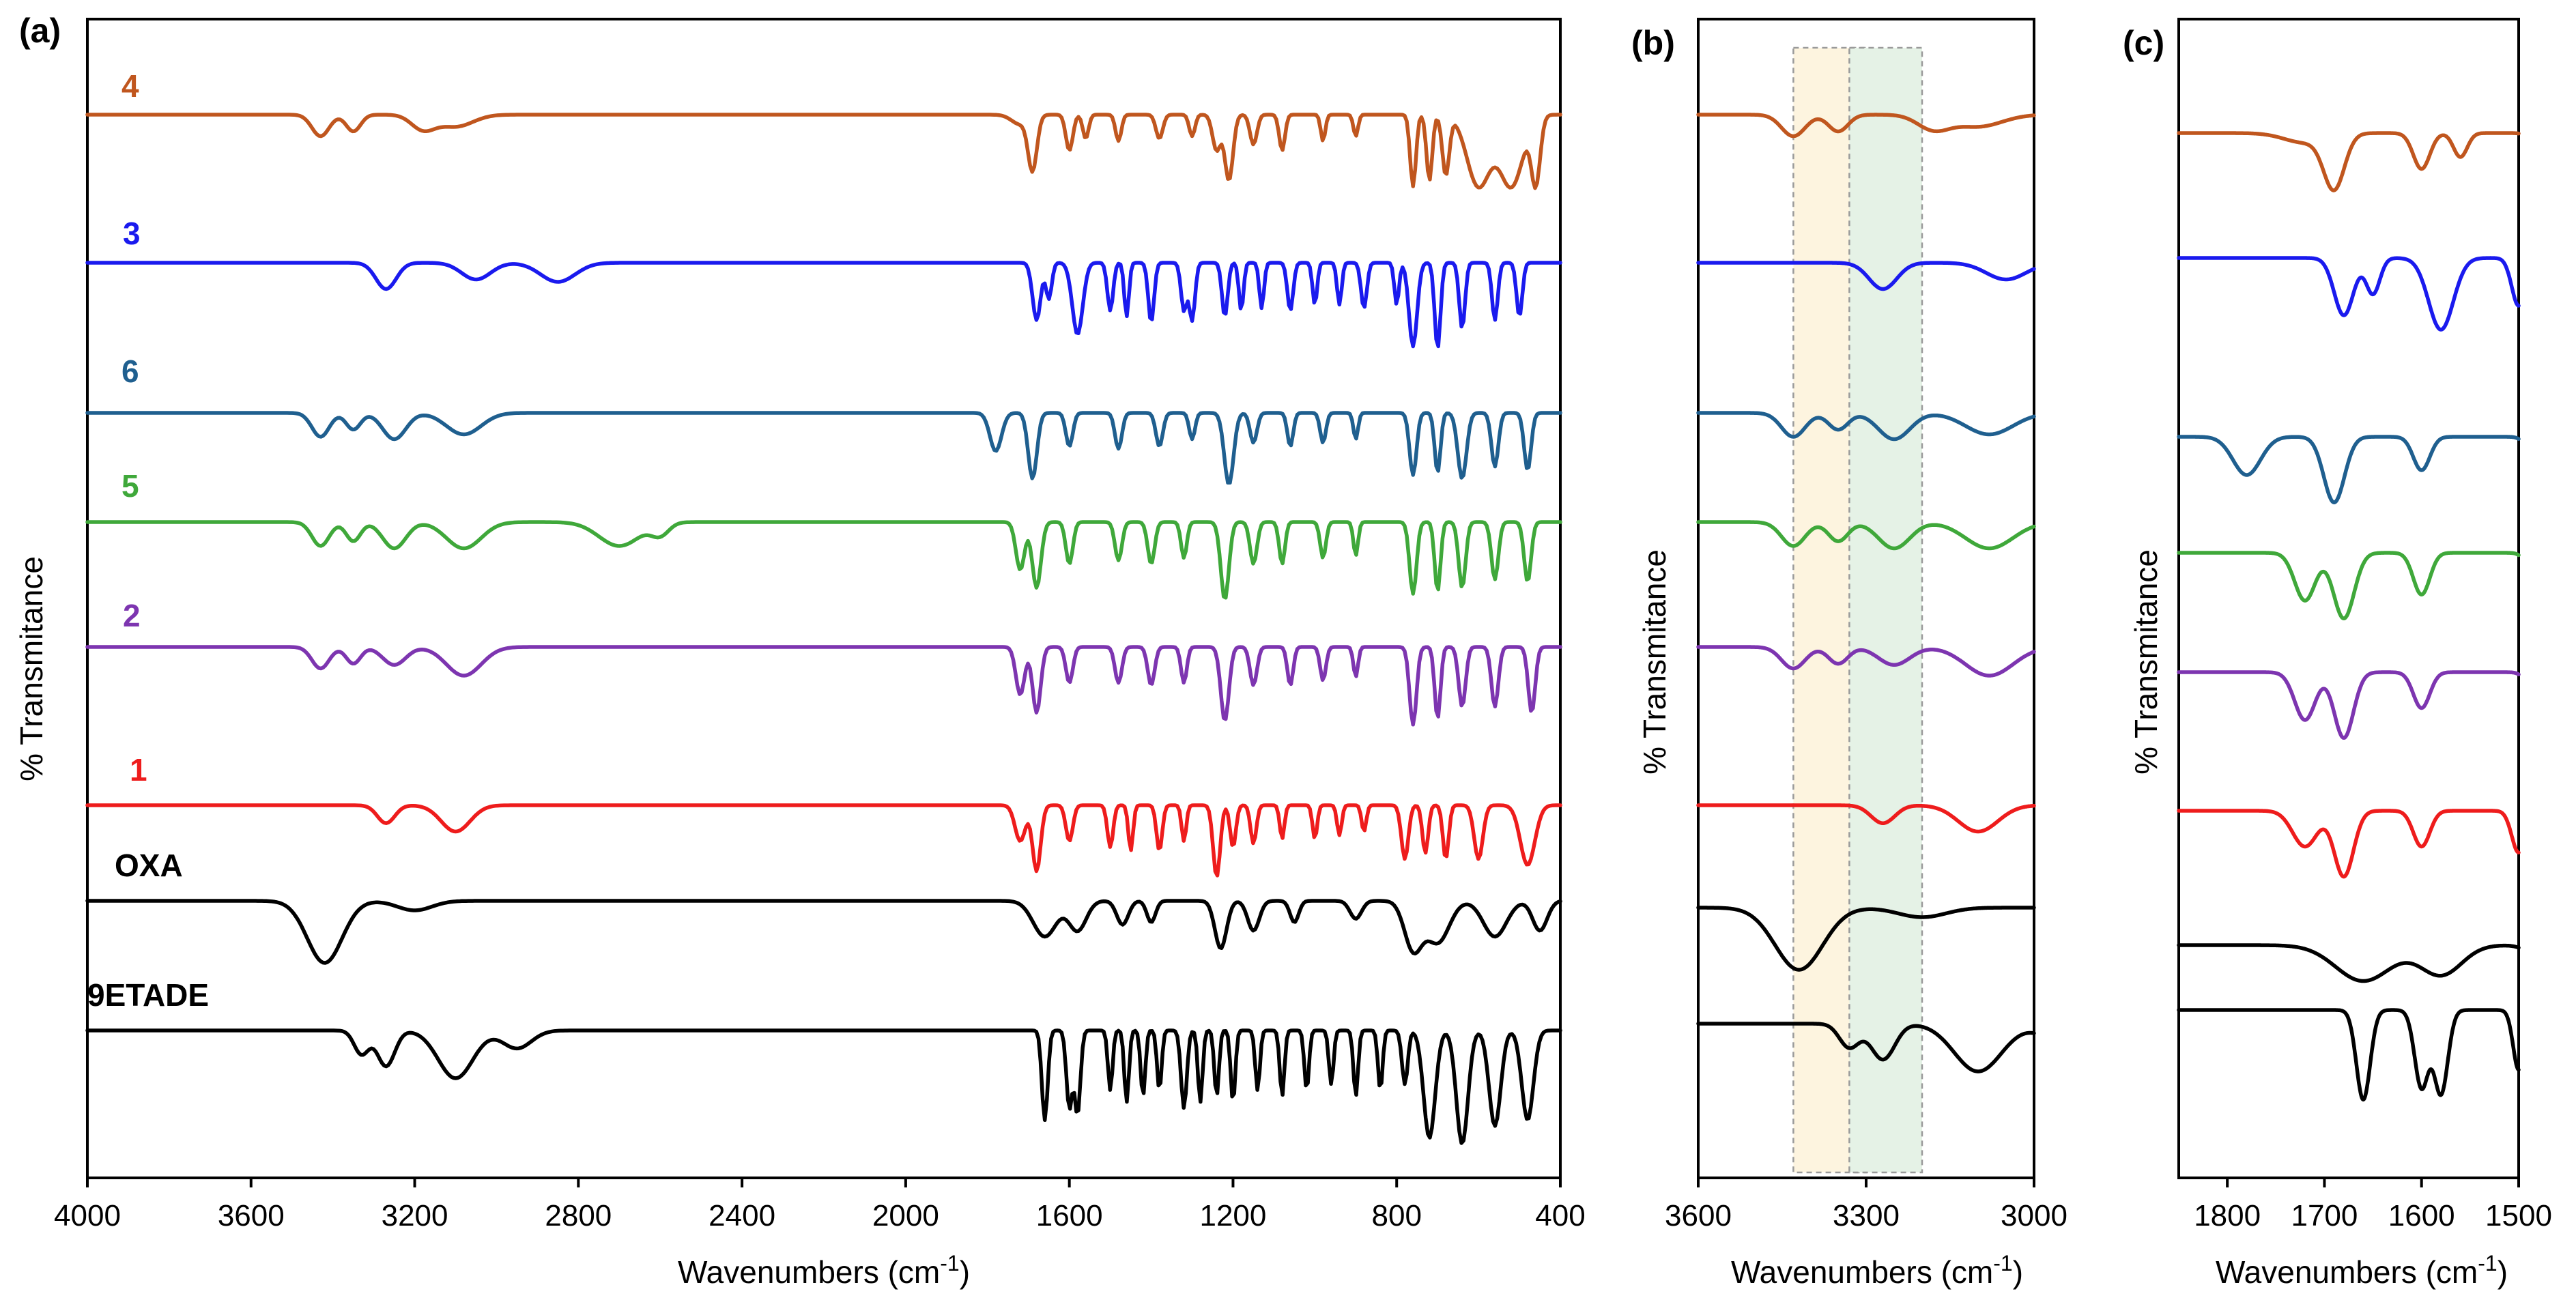  I want to click on panel-c-plot-frame, so click(2348, 598).